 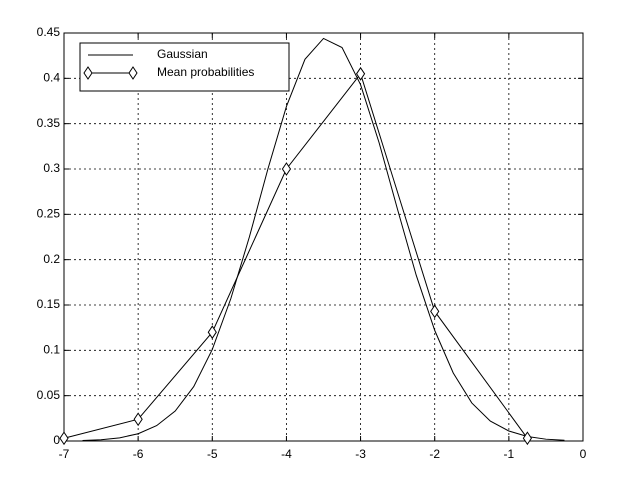 I want to click on x-tick-label: -5, so click(x=212, y=454).